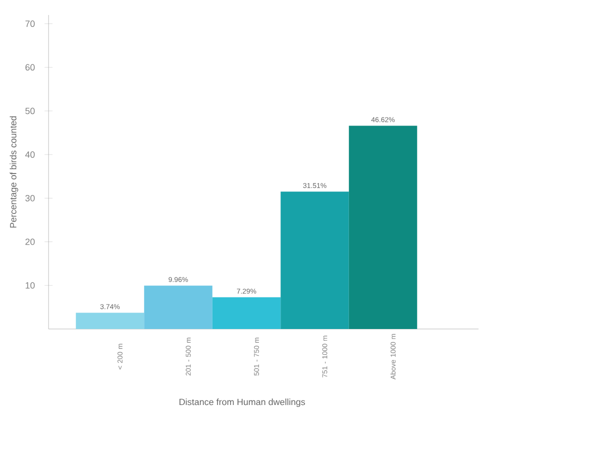  Describe the element at coordinates (242, 402) in the screenshot. I see `x-axis-title: Distance from Human dwellings` at that location.